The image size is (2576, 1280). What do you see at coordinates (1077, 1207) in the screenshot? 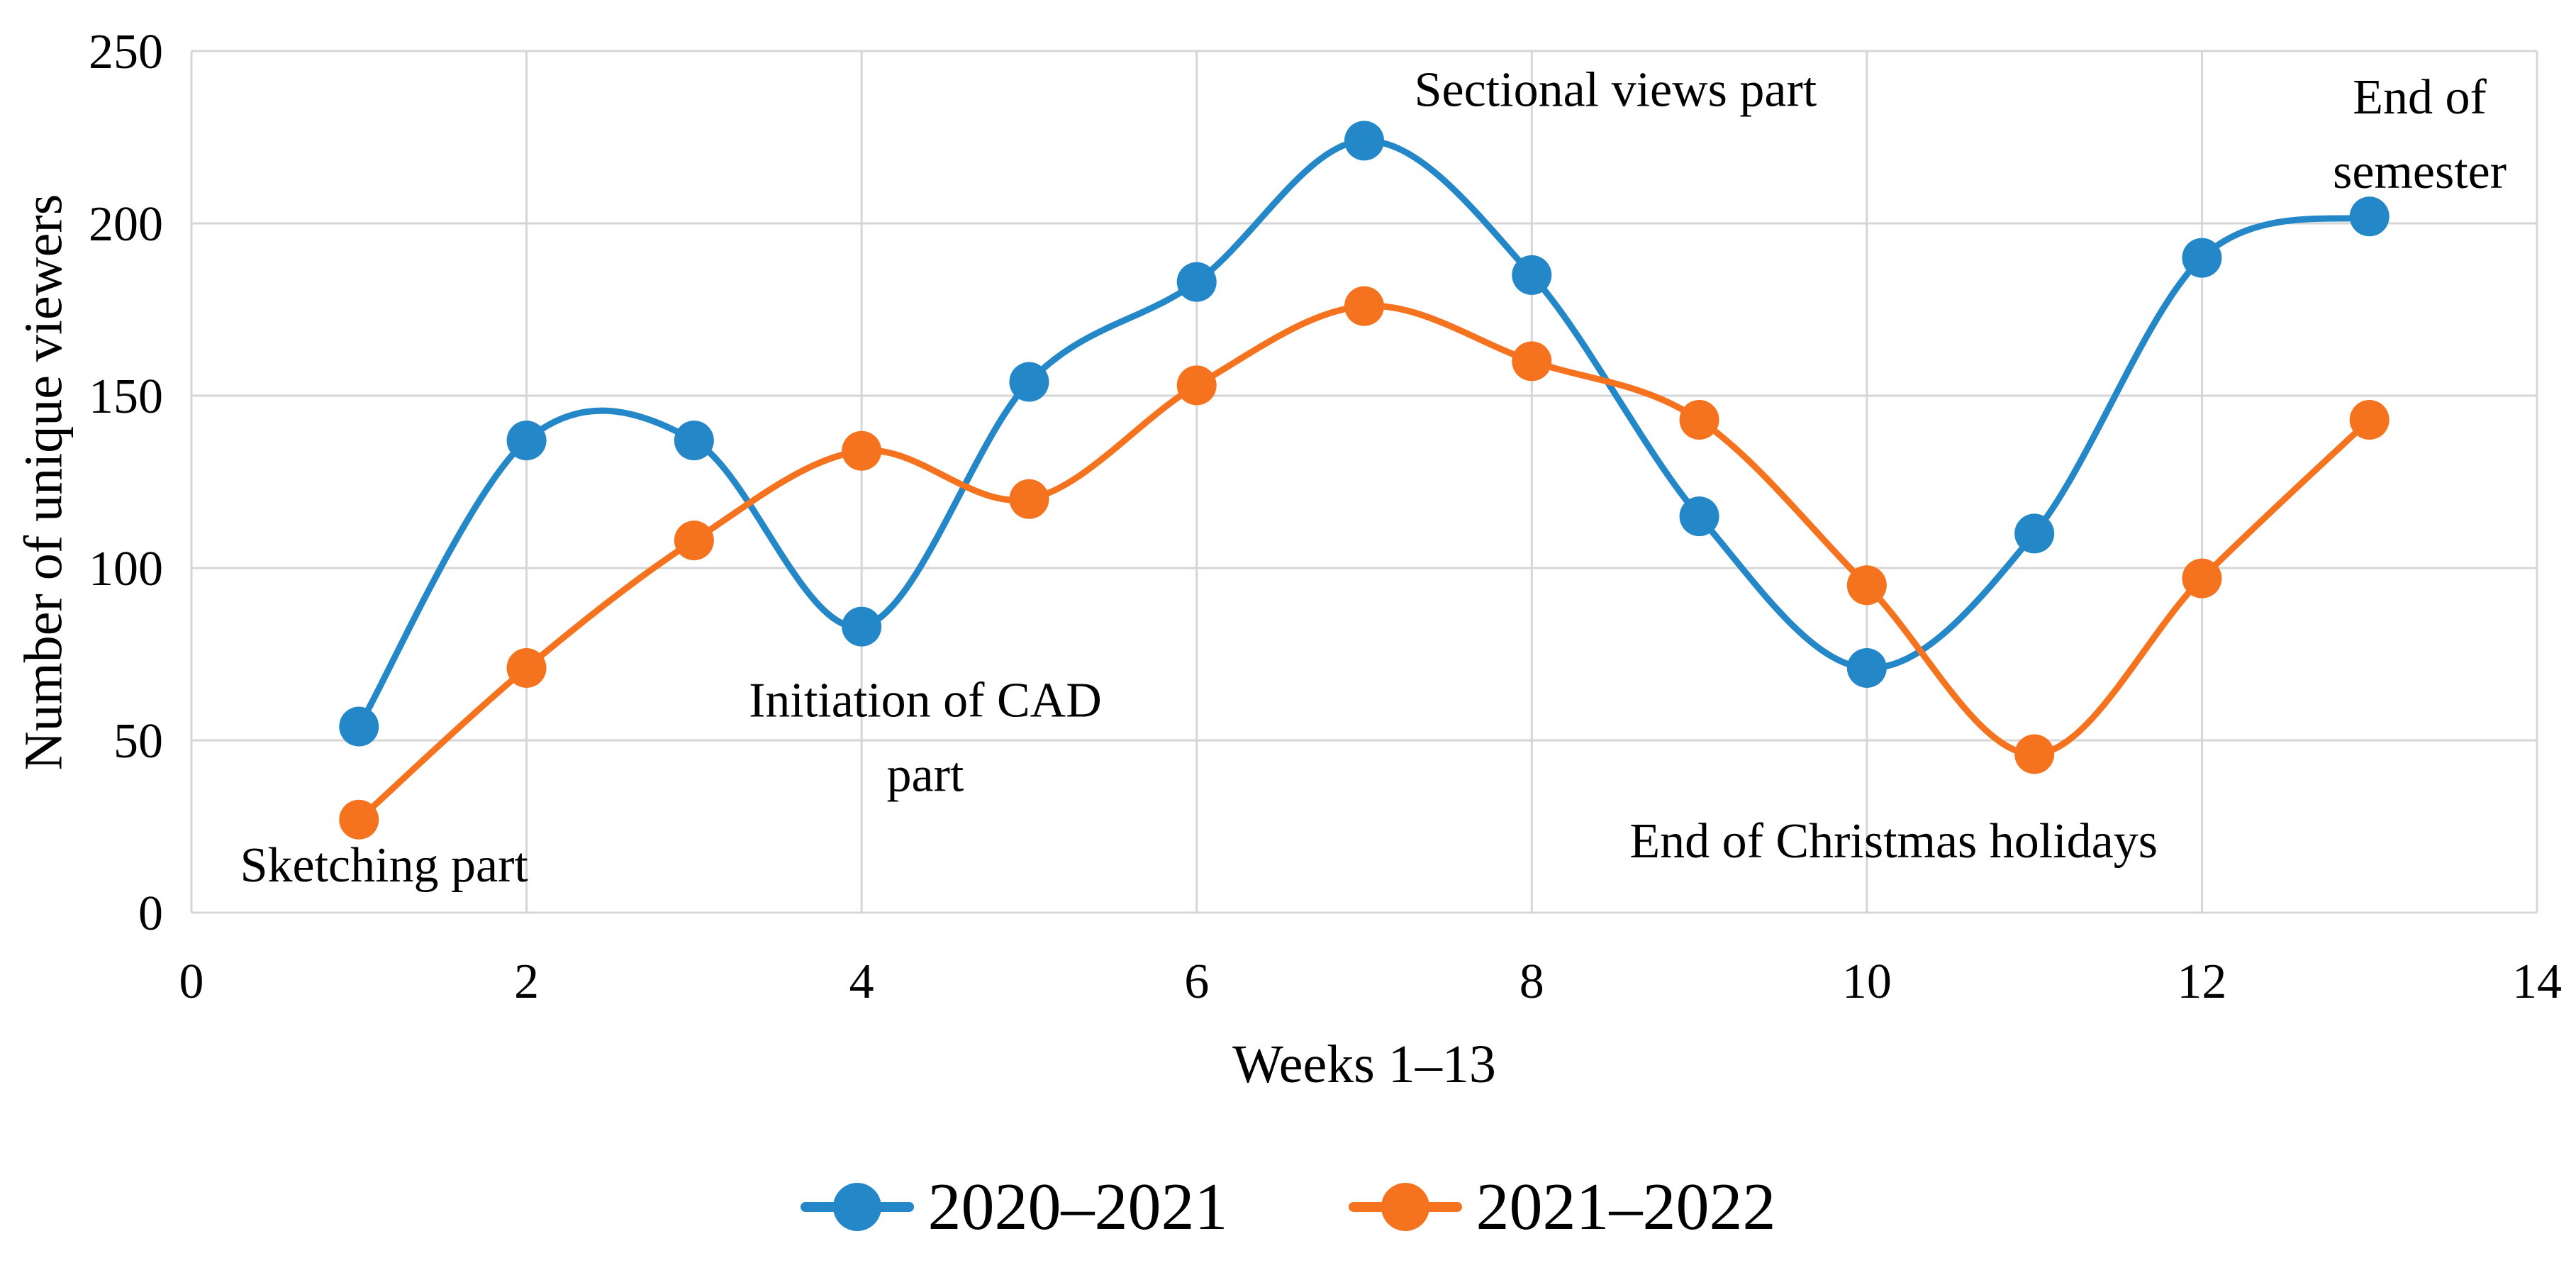
I see `legend-label-2020-2021: 2020–2021` at bounding box center [1077, 1207].